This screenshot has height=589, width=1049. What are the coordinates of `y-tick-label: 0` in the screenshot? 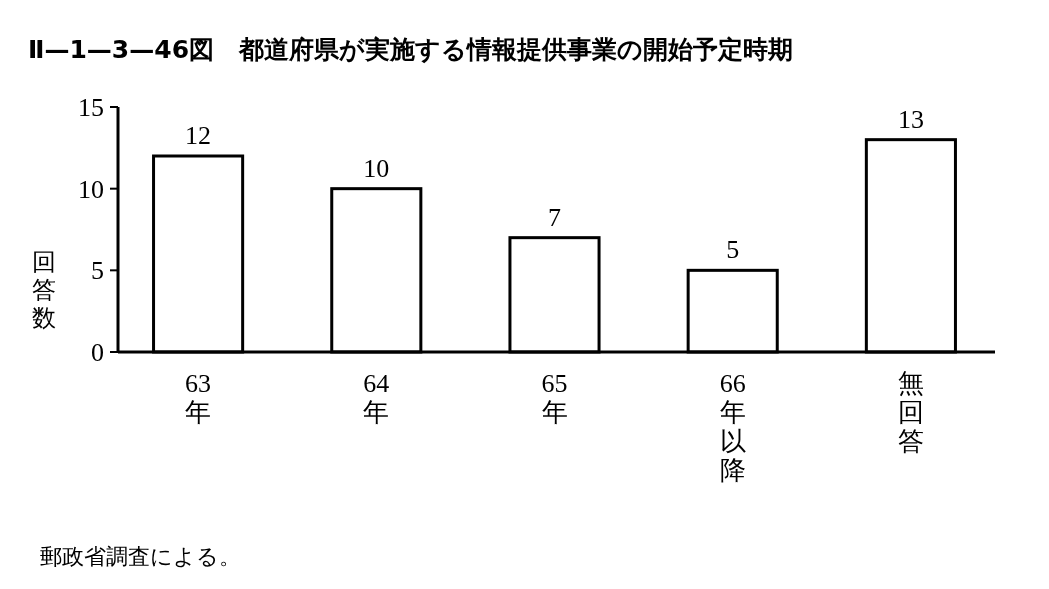 It's located at (97, 353).